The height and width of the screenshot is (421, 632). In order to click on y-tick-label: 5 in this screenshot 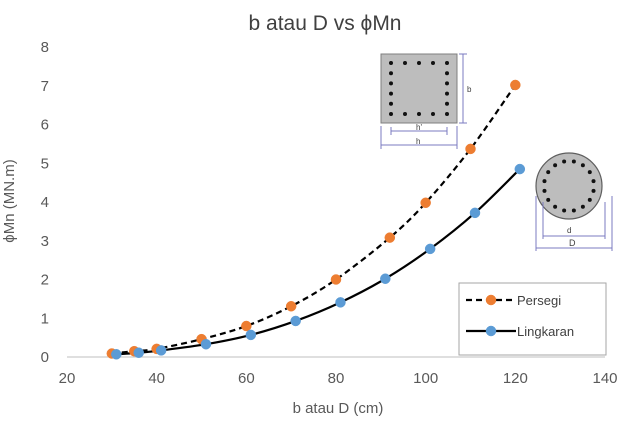, I will do `click(45, 163)`.